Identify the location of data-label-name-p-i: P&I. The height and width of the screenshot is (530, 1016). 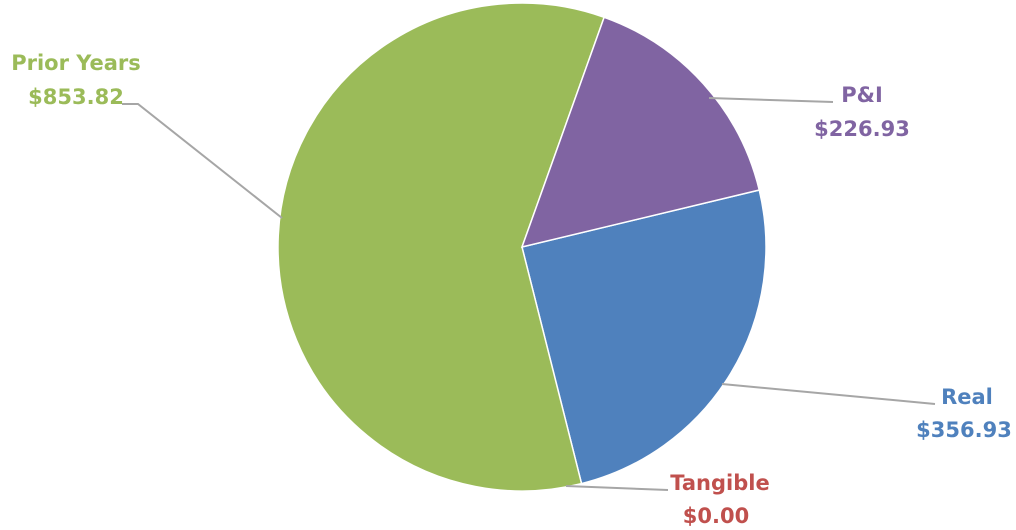
(862, 95).